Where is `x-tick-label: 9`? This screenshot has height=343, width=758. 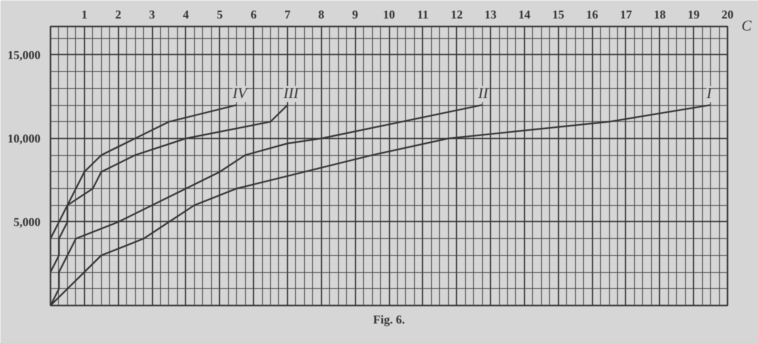
x-tick-label: 9 is located at coordinates (355, 15).